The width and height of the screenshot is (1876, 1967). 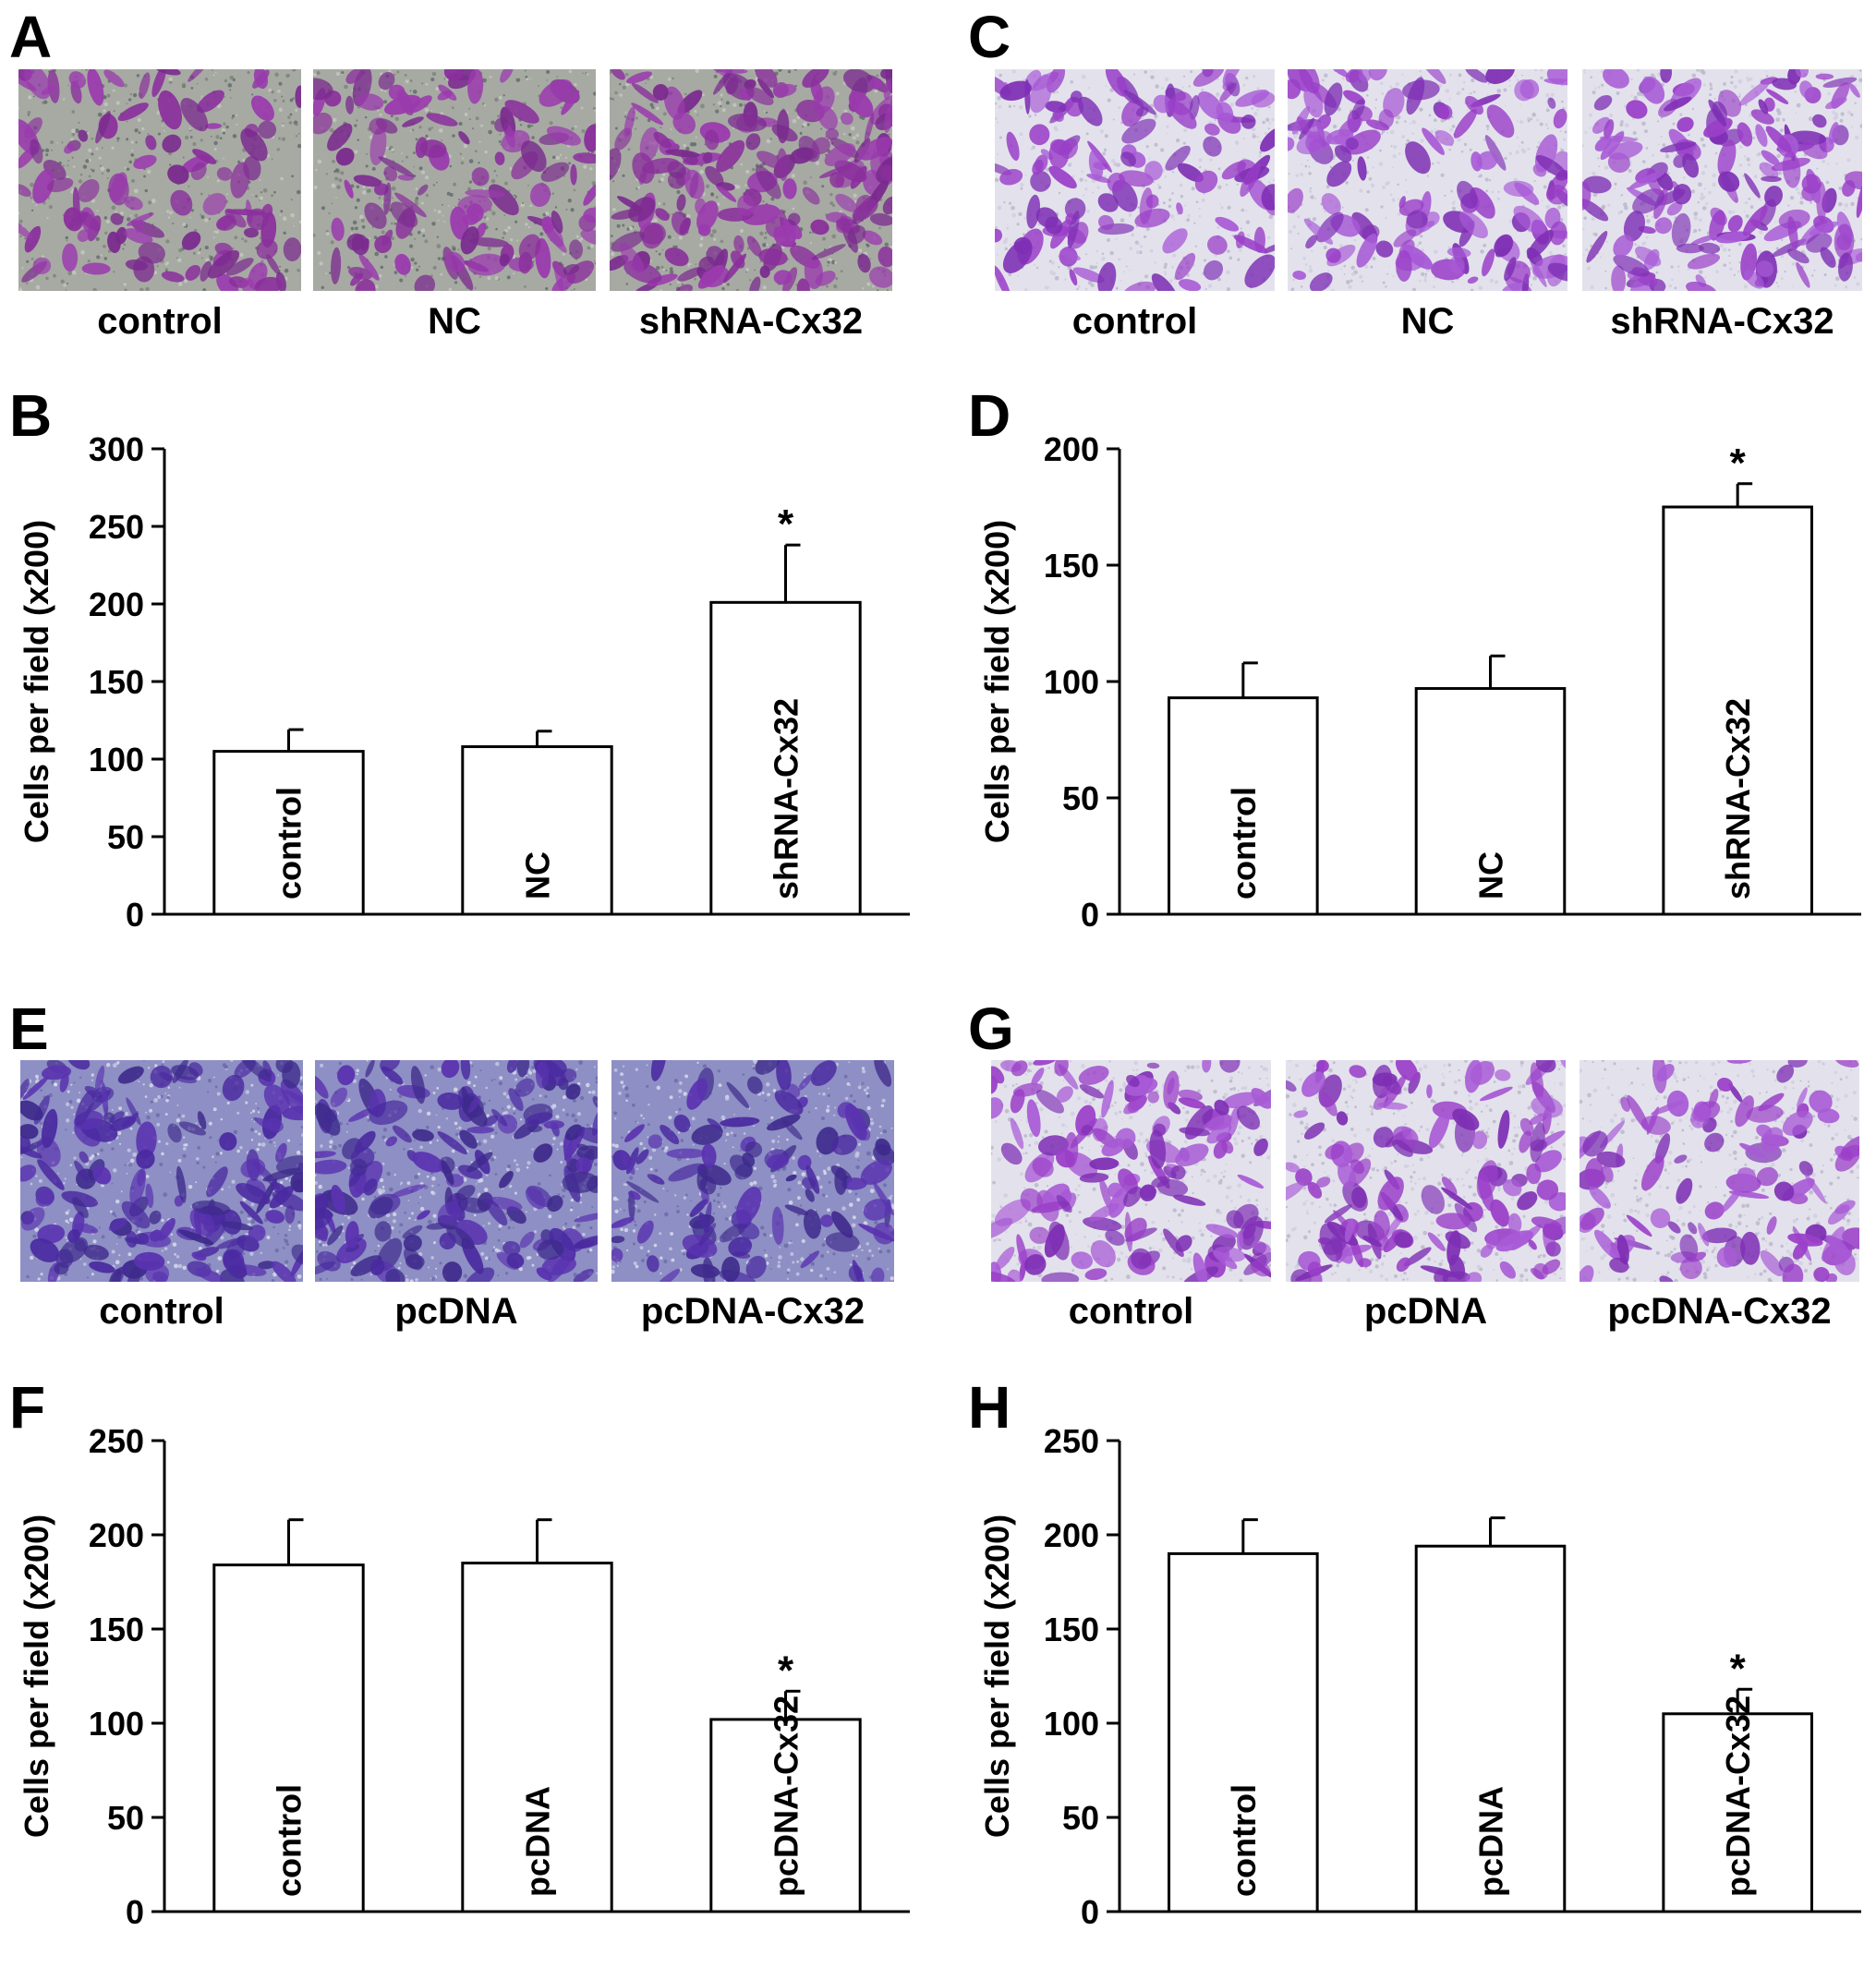 I want to click on y-tick-label: 300, so click(x=116, y=449).